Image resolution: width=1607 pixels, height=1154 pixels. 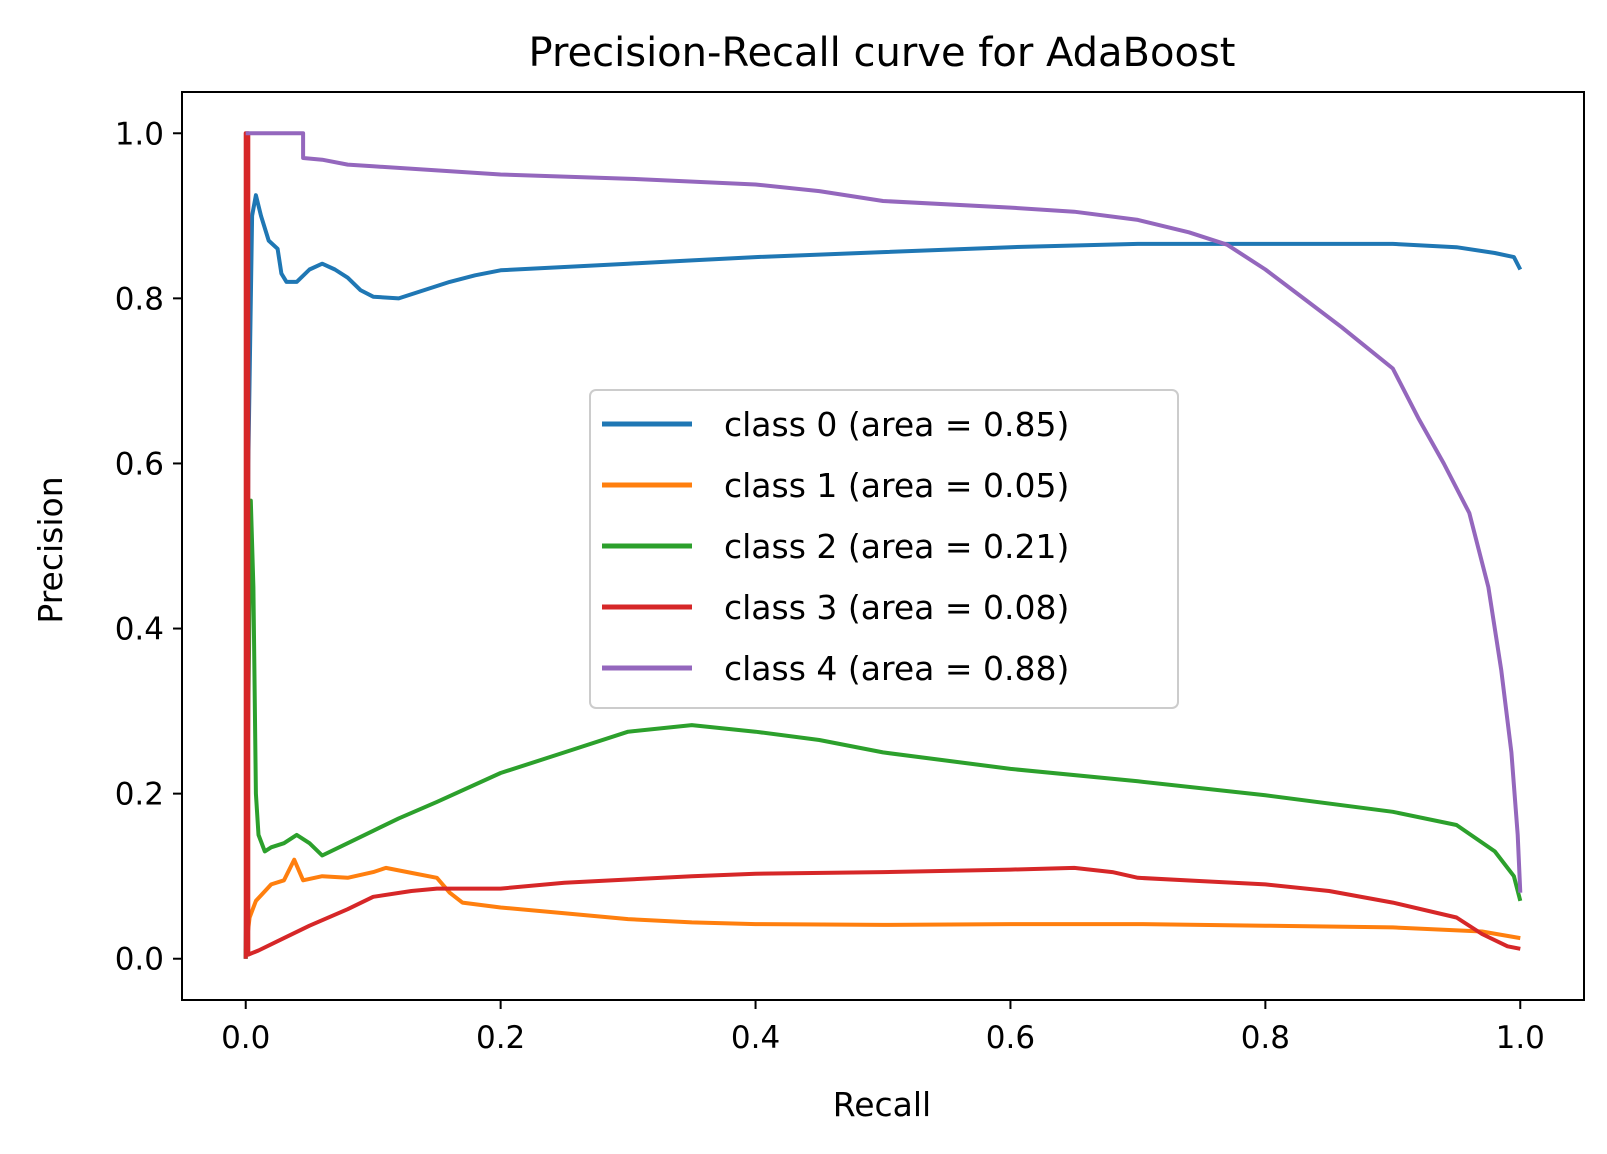 What do you see at coordinates (148, 547) in the screenshot?
I see `y-axis: 0.0 0.2 0.4 0.6 0.8 1.0` at bounding box center [148, 547].